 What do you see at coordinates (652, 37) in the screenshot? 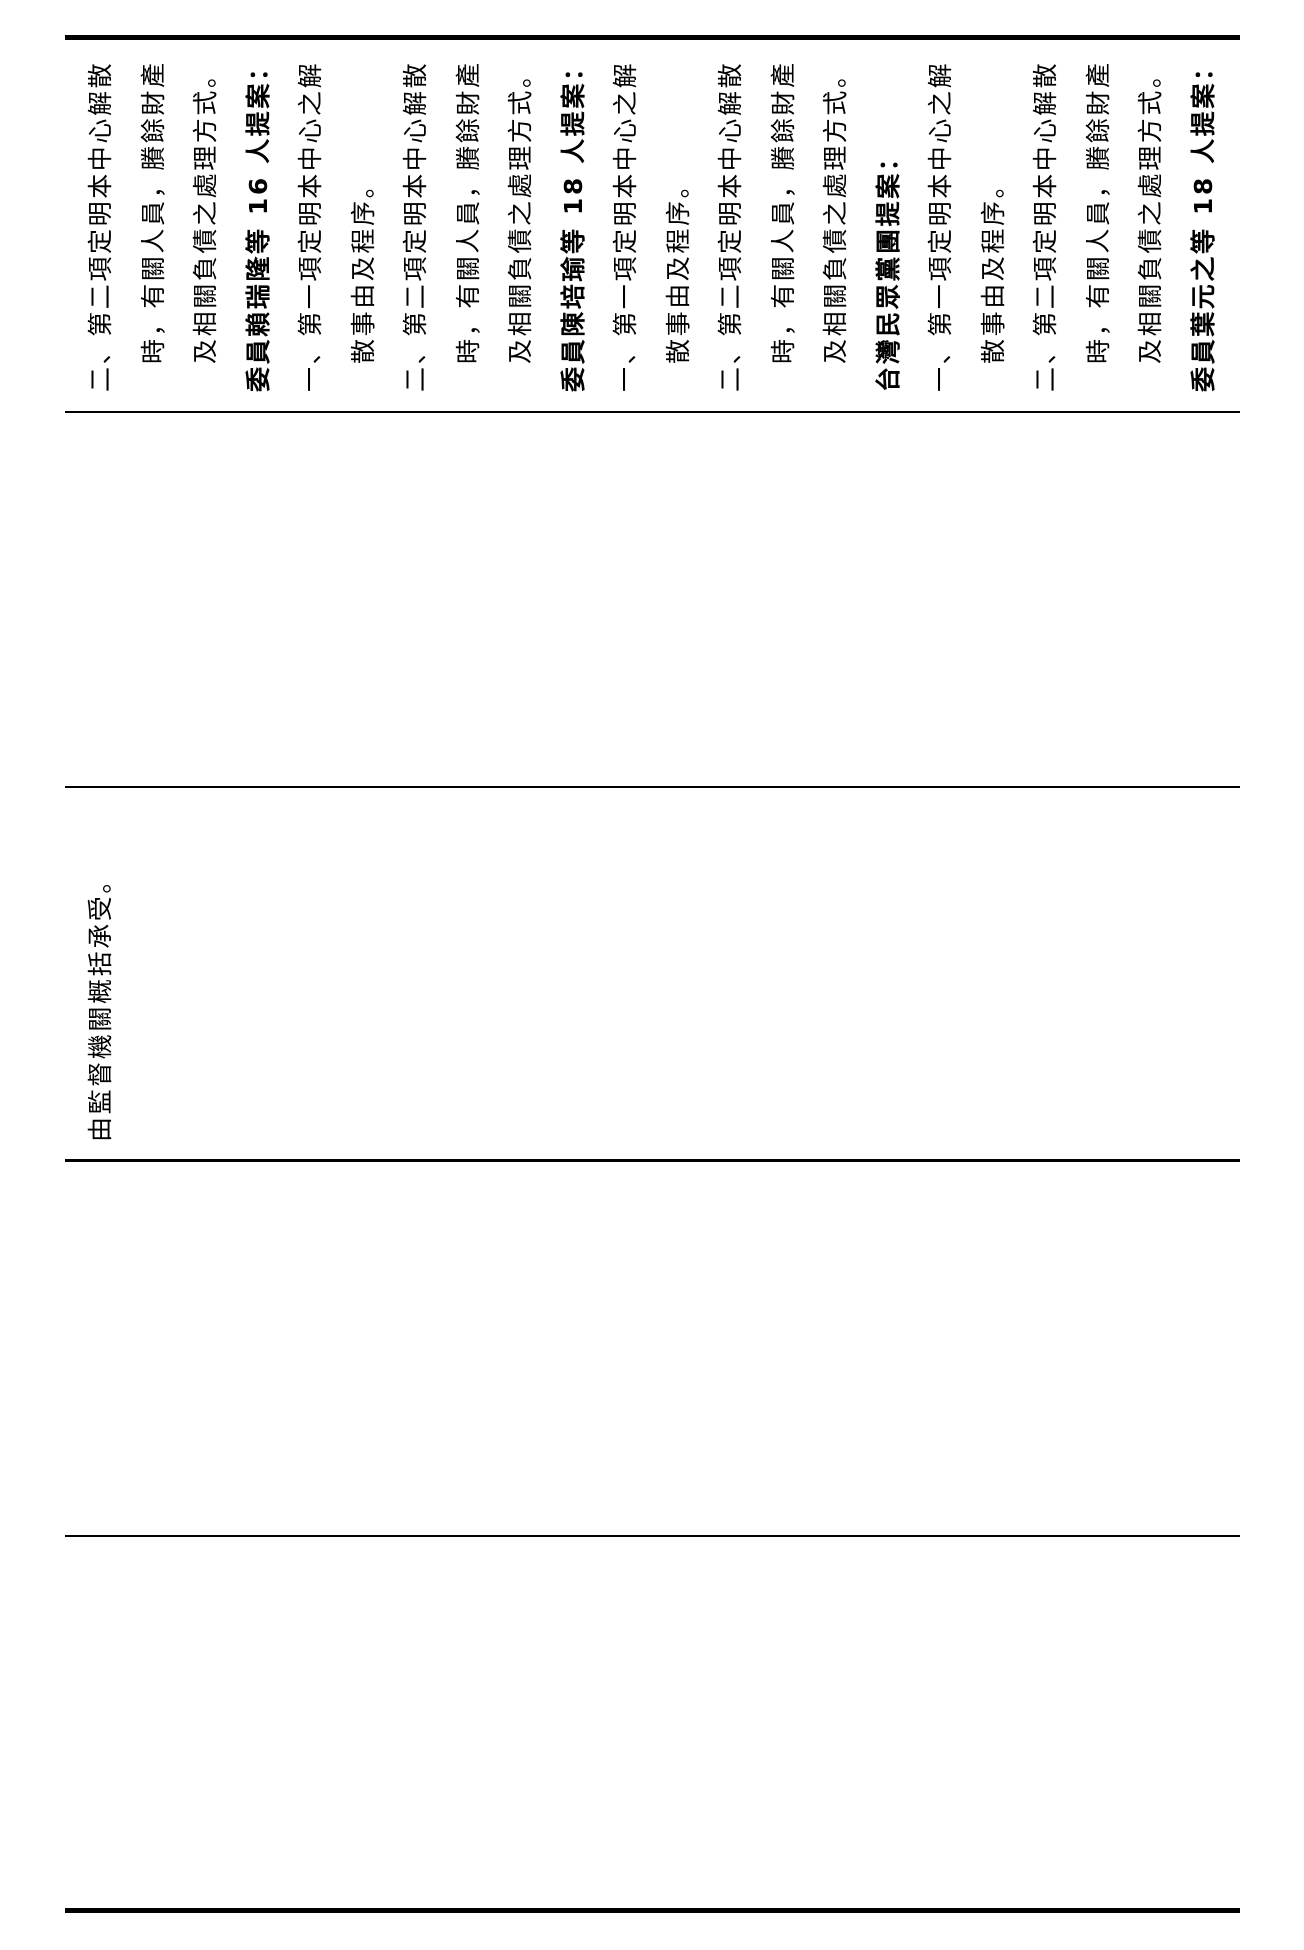
I see `table-top-border` at bounding box center [652, 37].